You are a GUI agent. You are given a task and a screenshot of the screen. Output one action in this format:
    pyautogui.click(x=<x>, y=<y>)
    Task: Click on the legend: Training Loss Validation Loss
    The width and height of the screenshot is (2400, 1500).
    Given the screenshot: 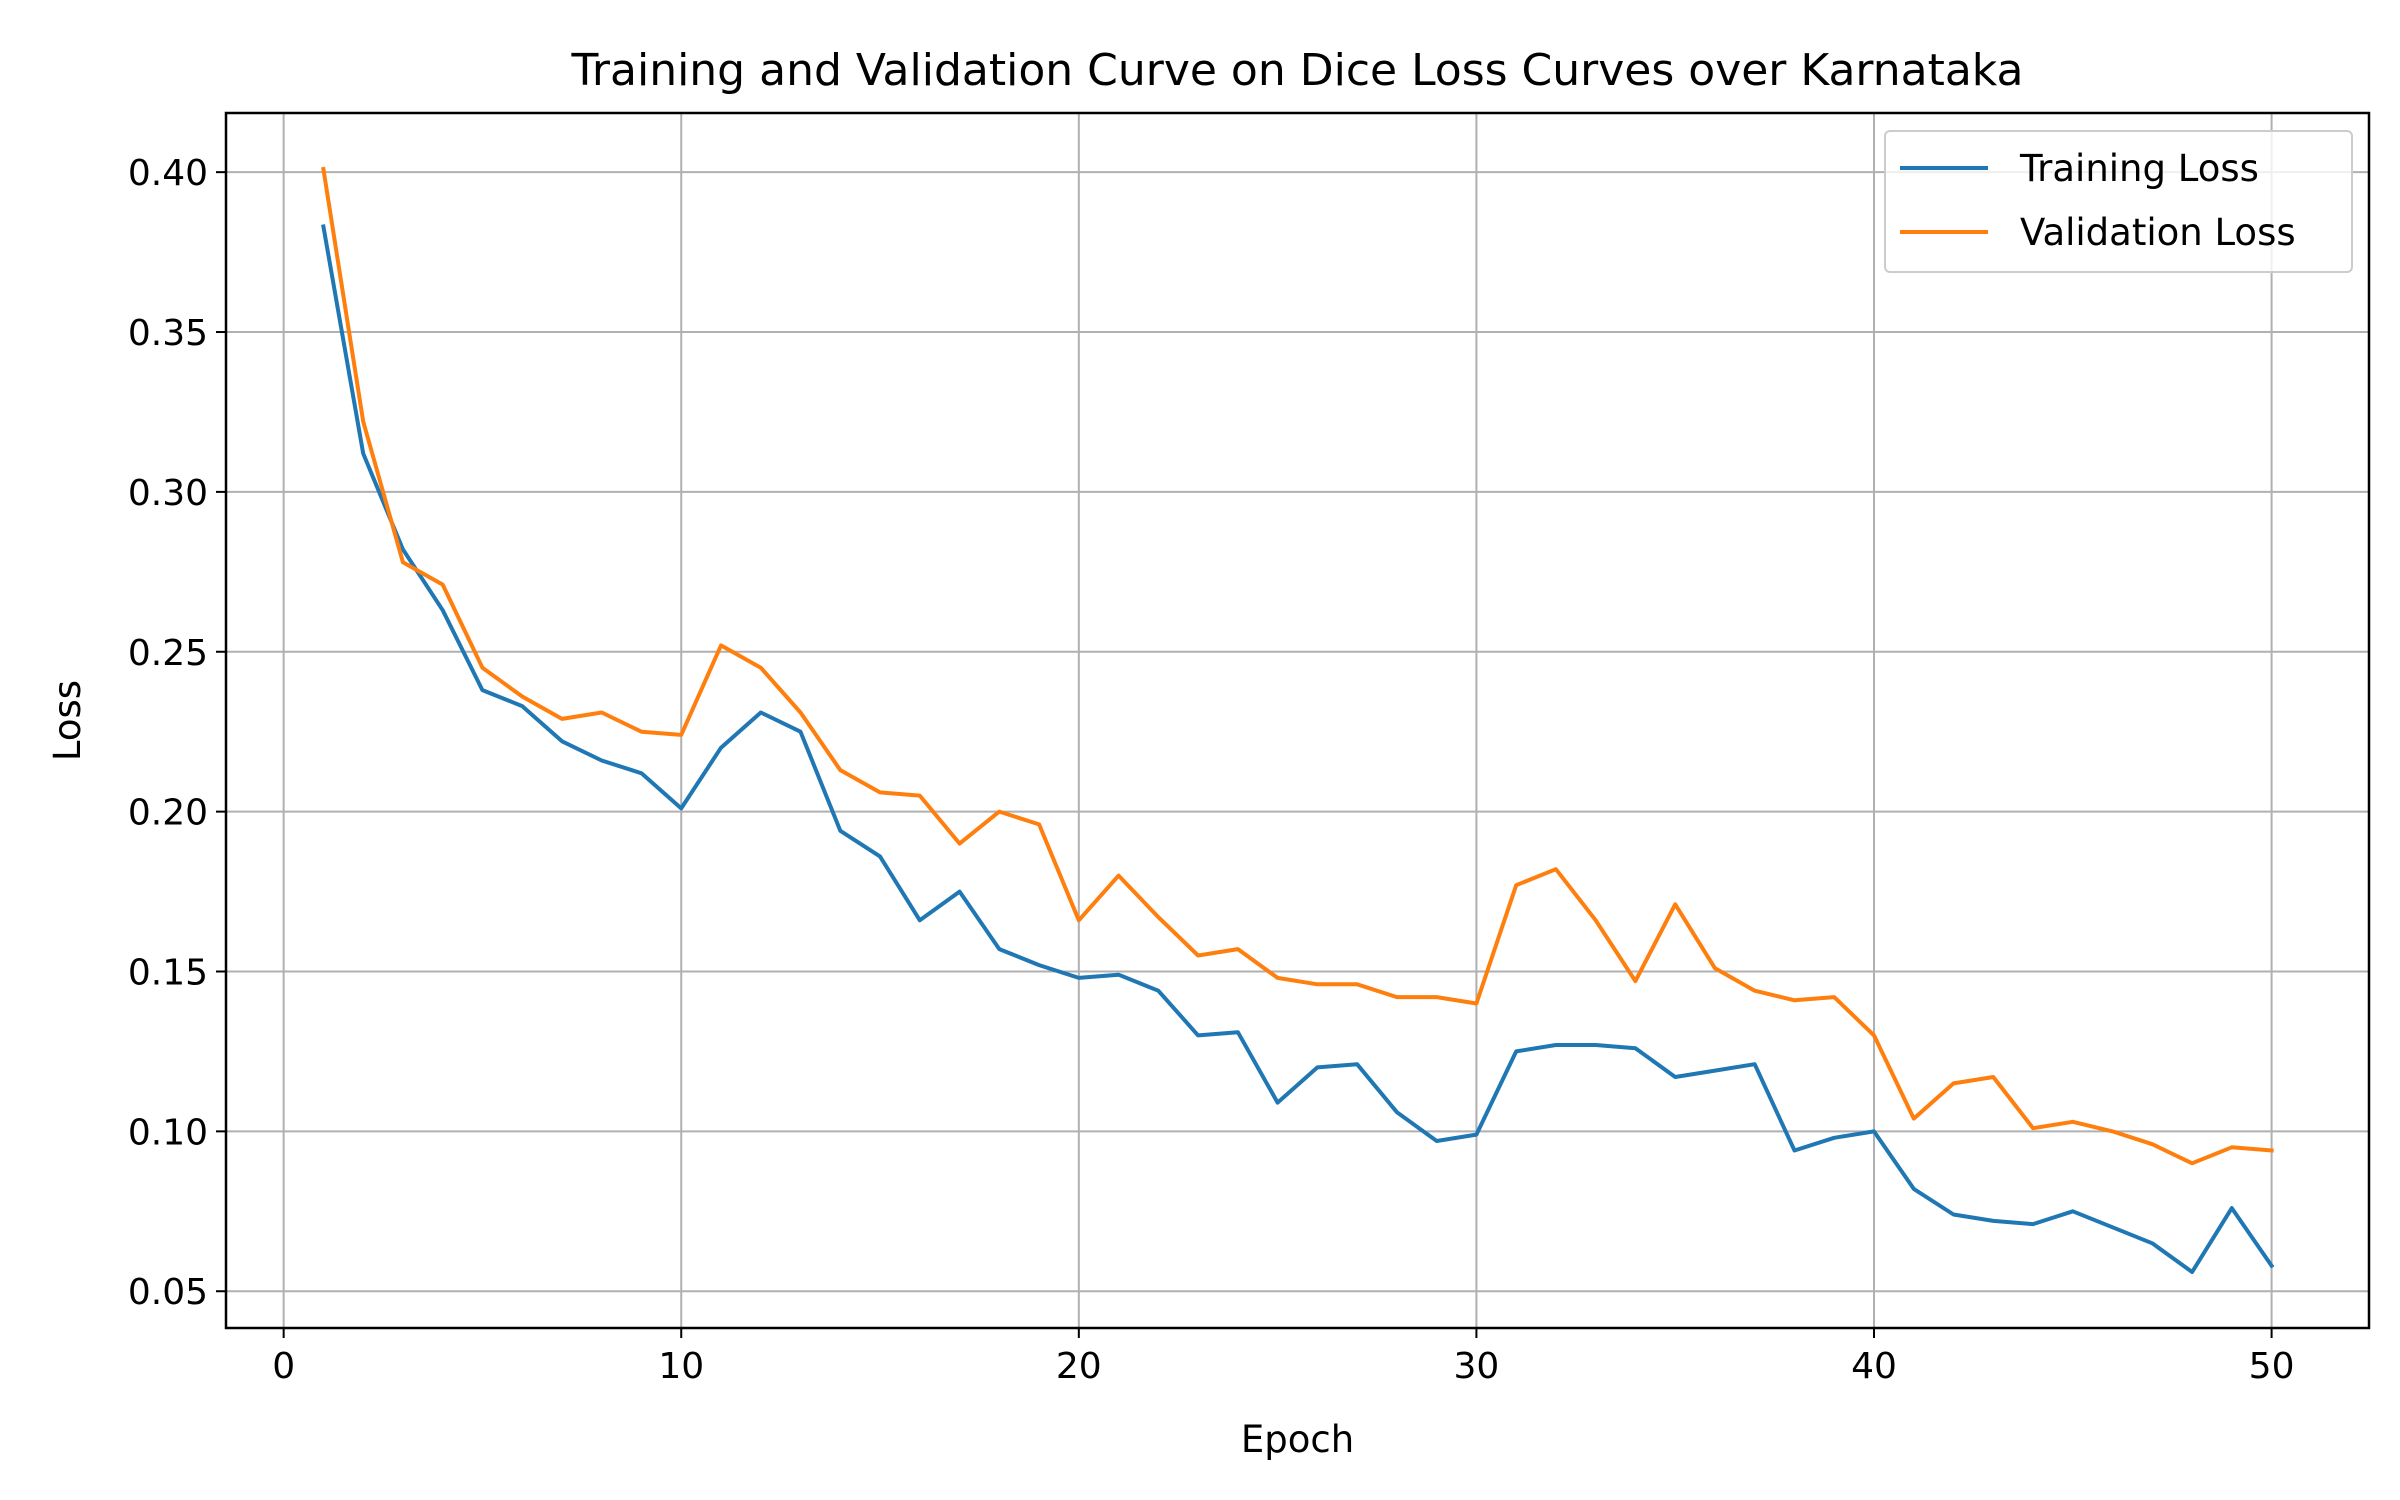 What is the action you would take?
    pyautogui.click(x=2118, y=201)
    